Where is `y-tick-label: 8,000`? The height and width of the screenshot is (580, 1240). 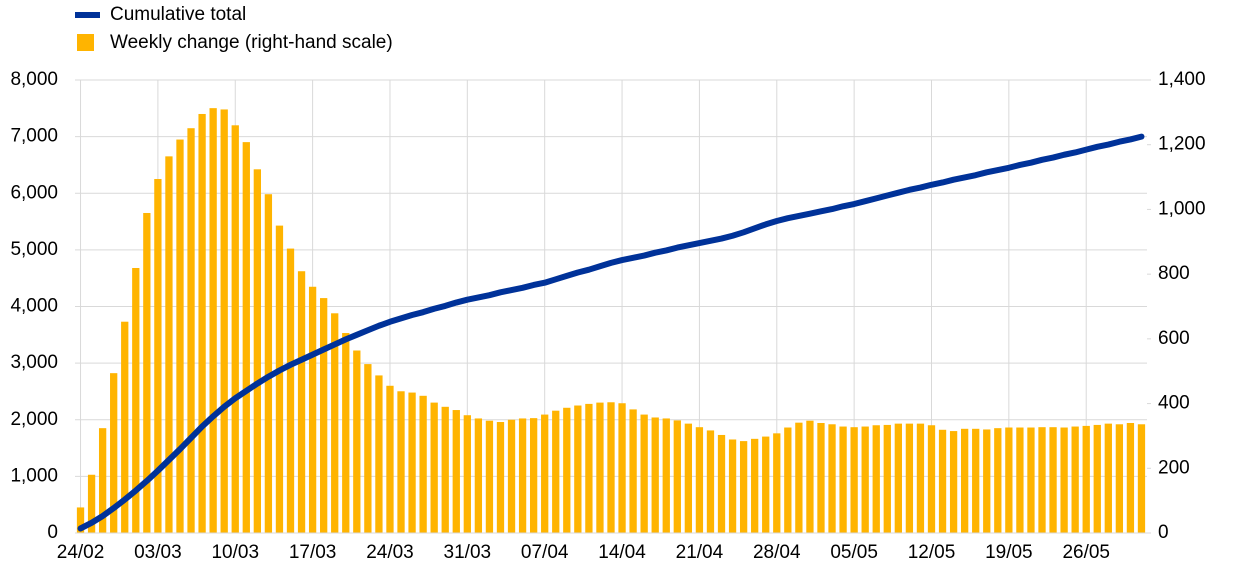 y-tick-label: 8,000 is located at coordinates (34, 79).